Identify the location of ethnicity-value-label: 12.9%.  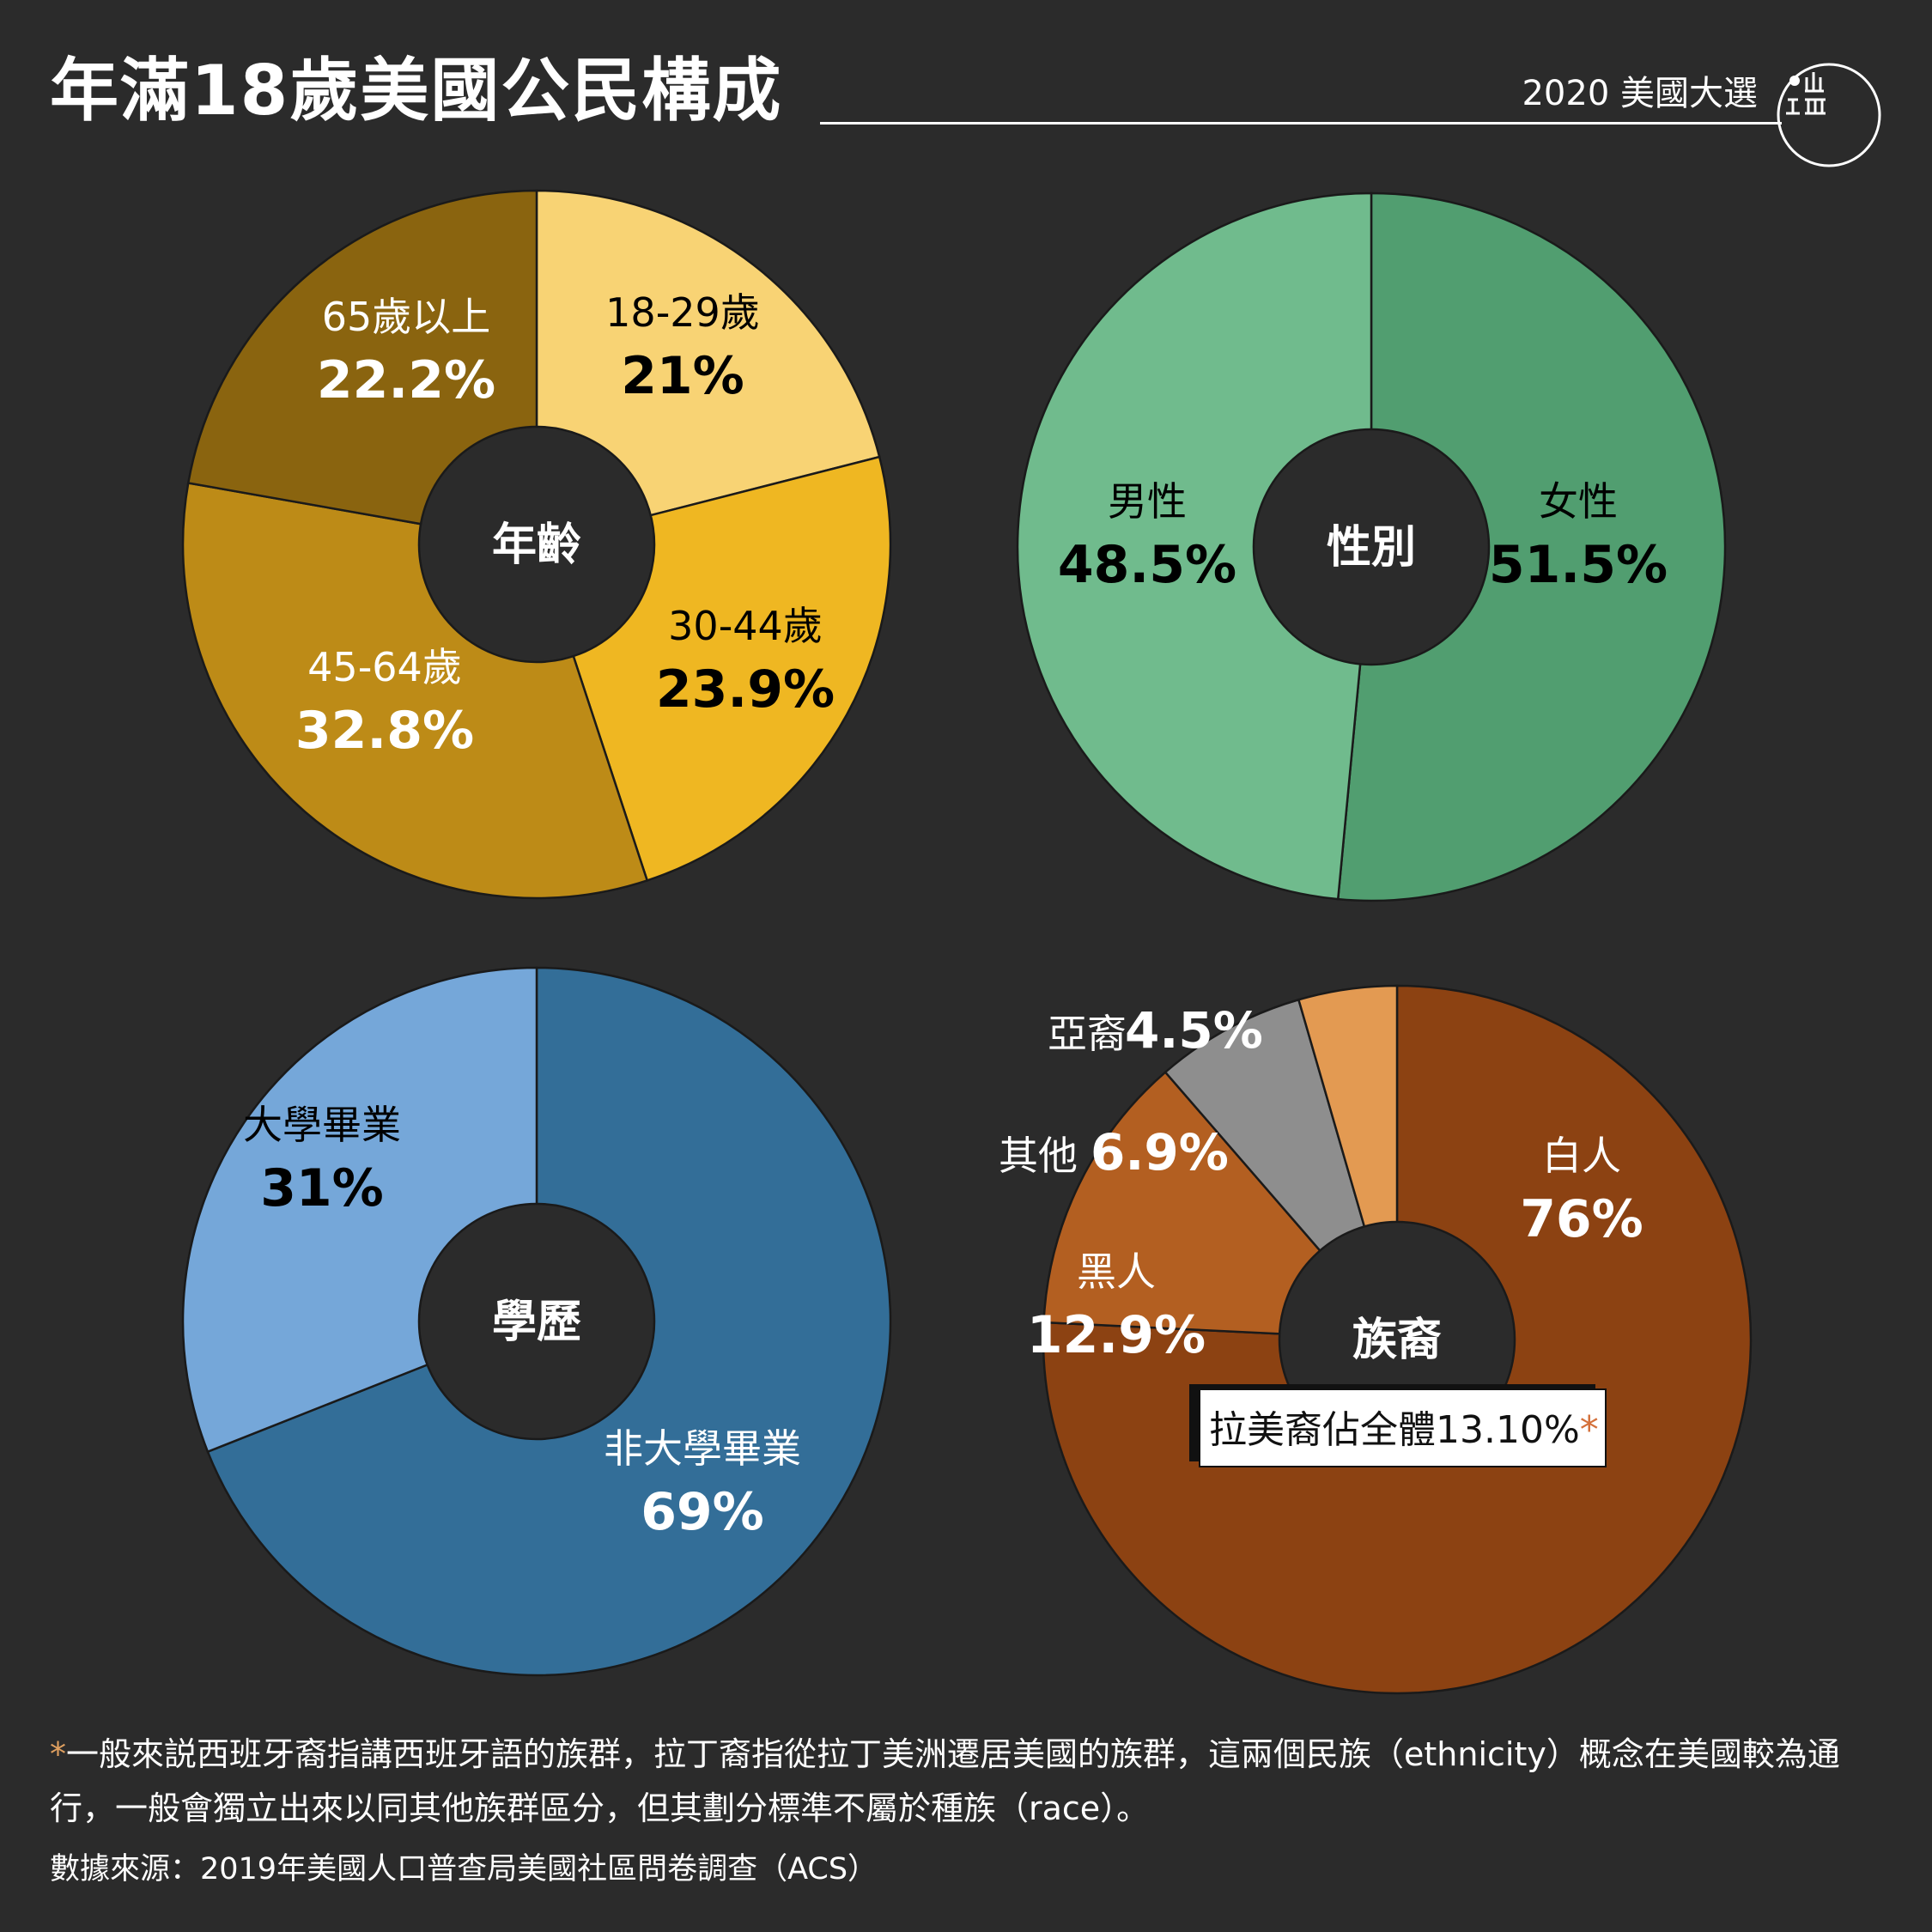
(1116, 1335).